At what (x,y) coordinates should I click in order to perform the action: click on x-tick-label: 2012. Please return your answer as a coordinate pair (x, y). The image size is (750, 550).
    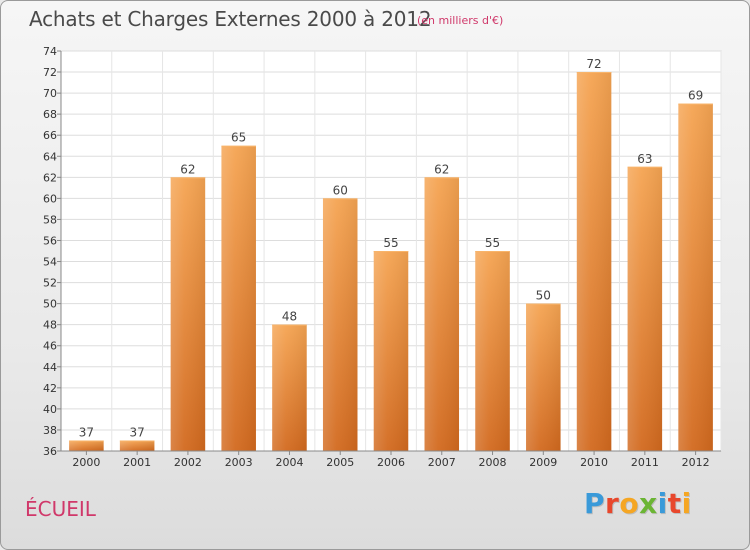
    Looking at the image, I should click on (696, 462).